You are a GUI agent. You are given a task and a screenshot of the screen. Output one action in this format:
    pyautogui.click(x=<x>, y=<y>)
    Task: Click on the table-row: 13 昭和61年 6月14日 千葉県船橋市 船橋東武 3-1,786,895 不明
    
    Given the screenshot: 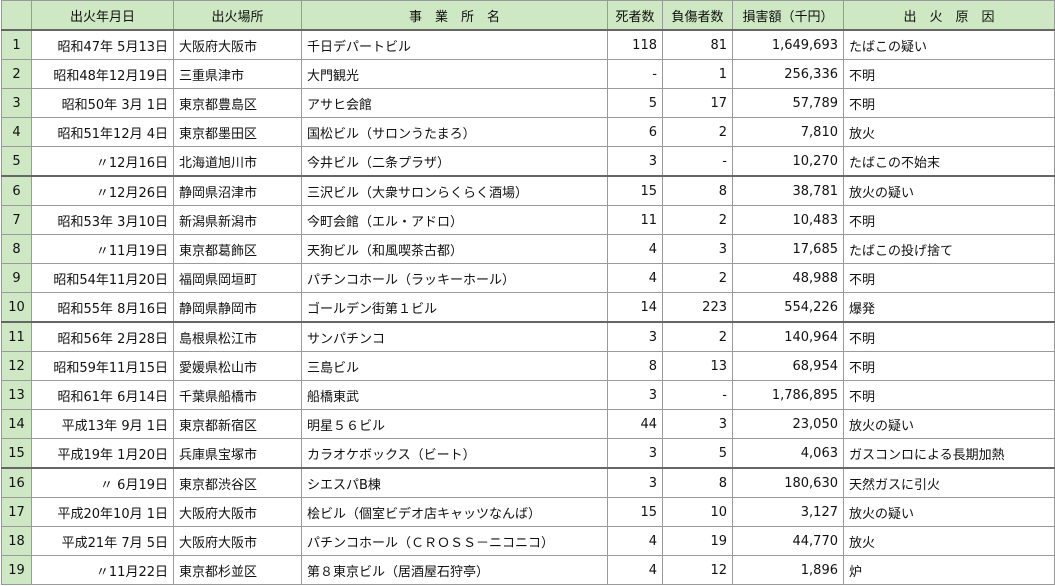 What is the action you would take?
    pyautogui.click(x=528, y=395)
    